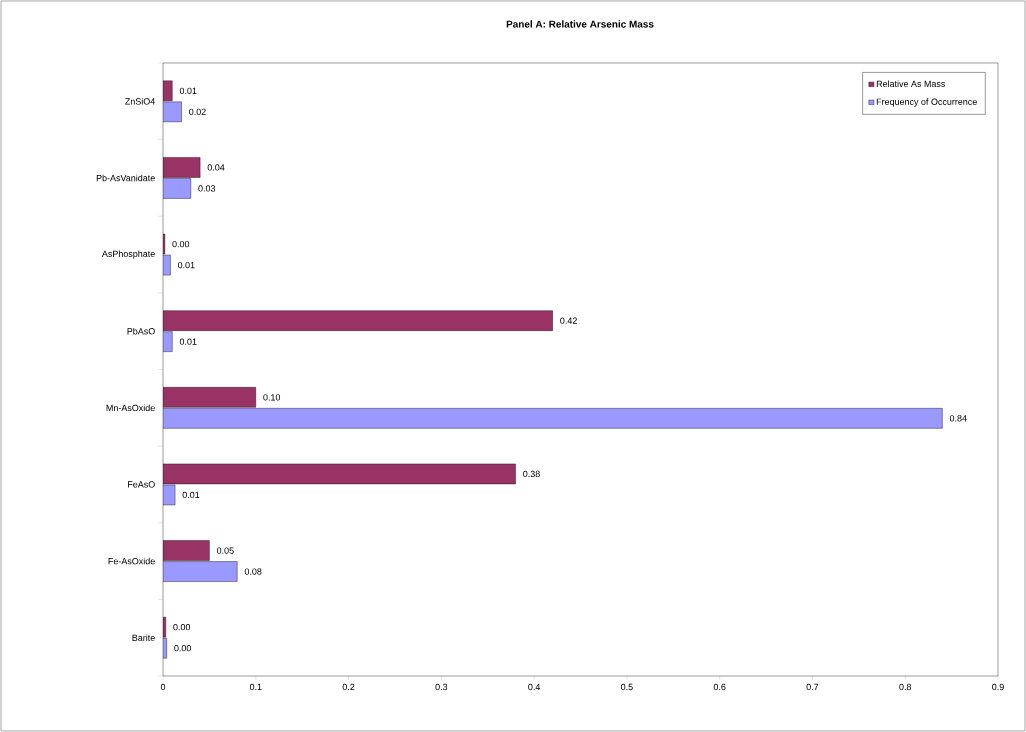  Describe the element at coordinates (719, 687) in the screenshot. I see `x-tick-label: 0.6` at that location.